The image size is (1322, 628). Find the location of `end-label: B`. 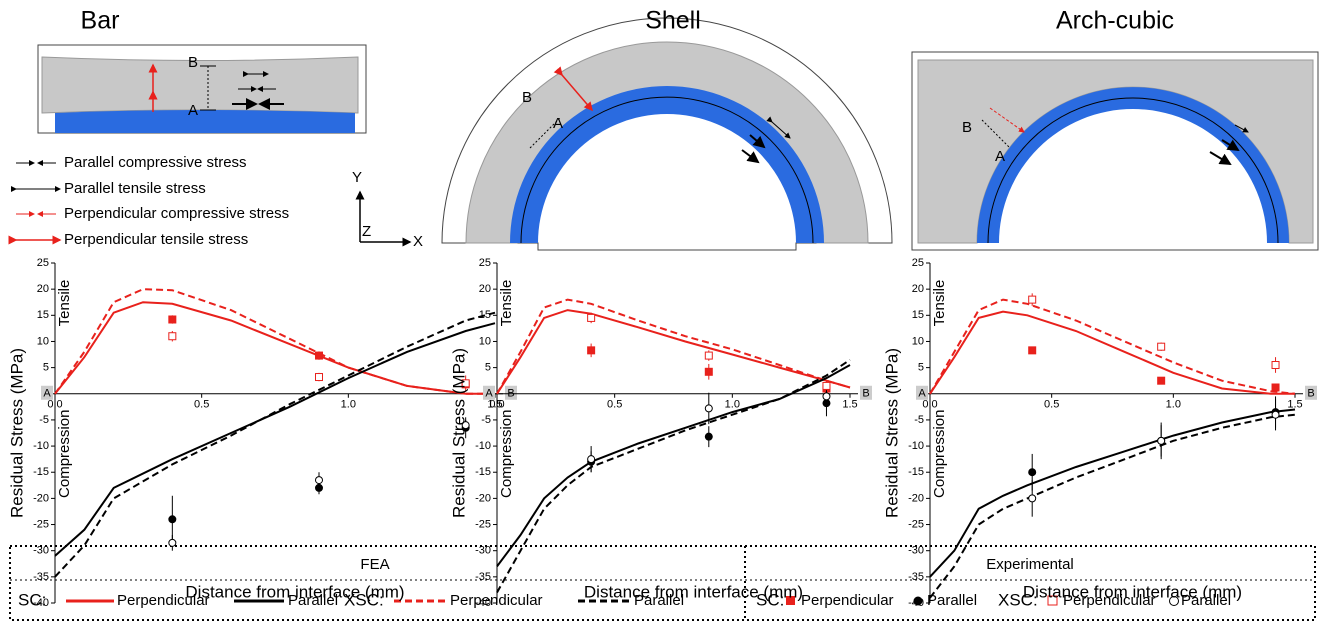

end-label: B is located at coordinates (865, 394).